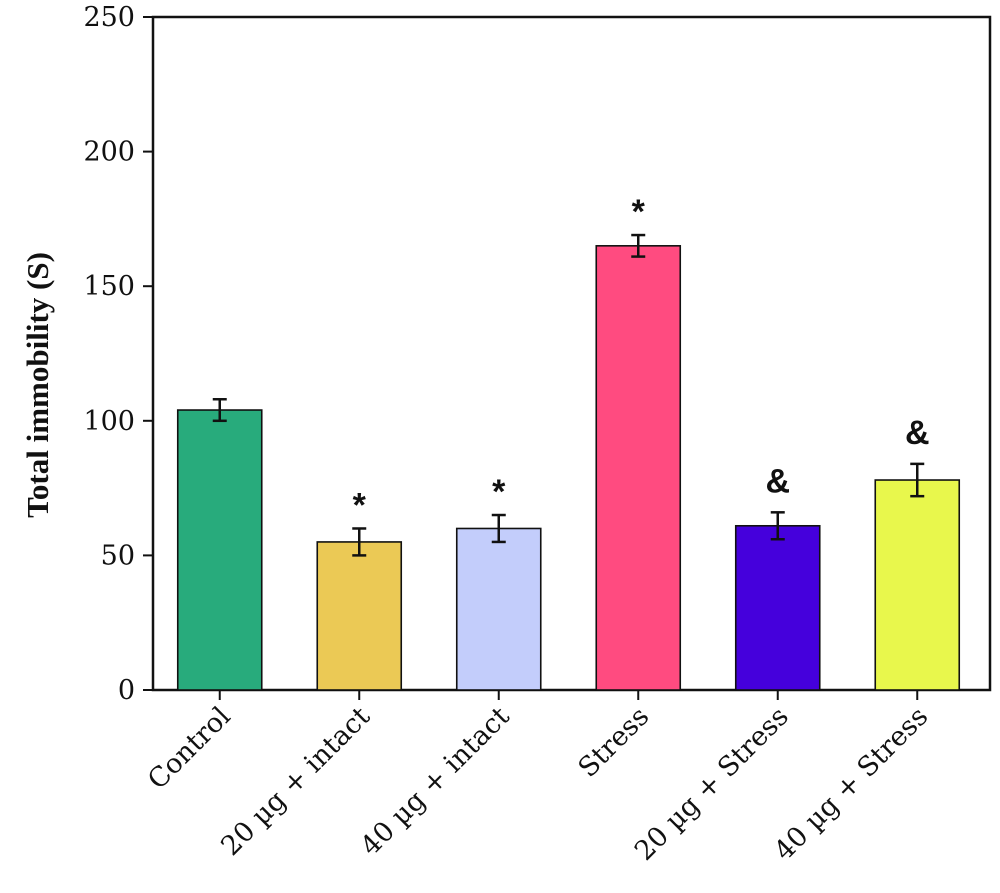 Image resolution: width=1000 pixels, height=893 pixels. What do you see at coordinates (109, 152) in the screenshot?
I see `y-tick-label: 200` at bounding box center [109, 152].